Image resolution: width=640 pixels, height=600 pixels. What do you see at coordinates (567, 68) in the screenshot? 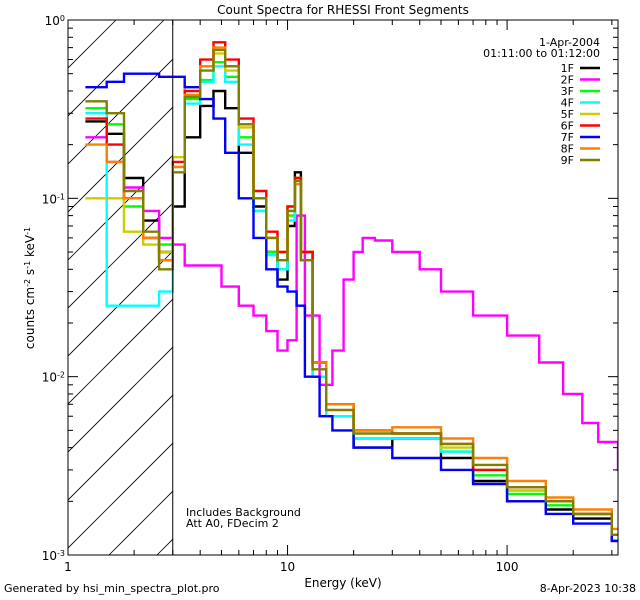
I see `legend-label-1F: 1F` at bounding box center [567, 68].